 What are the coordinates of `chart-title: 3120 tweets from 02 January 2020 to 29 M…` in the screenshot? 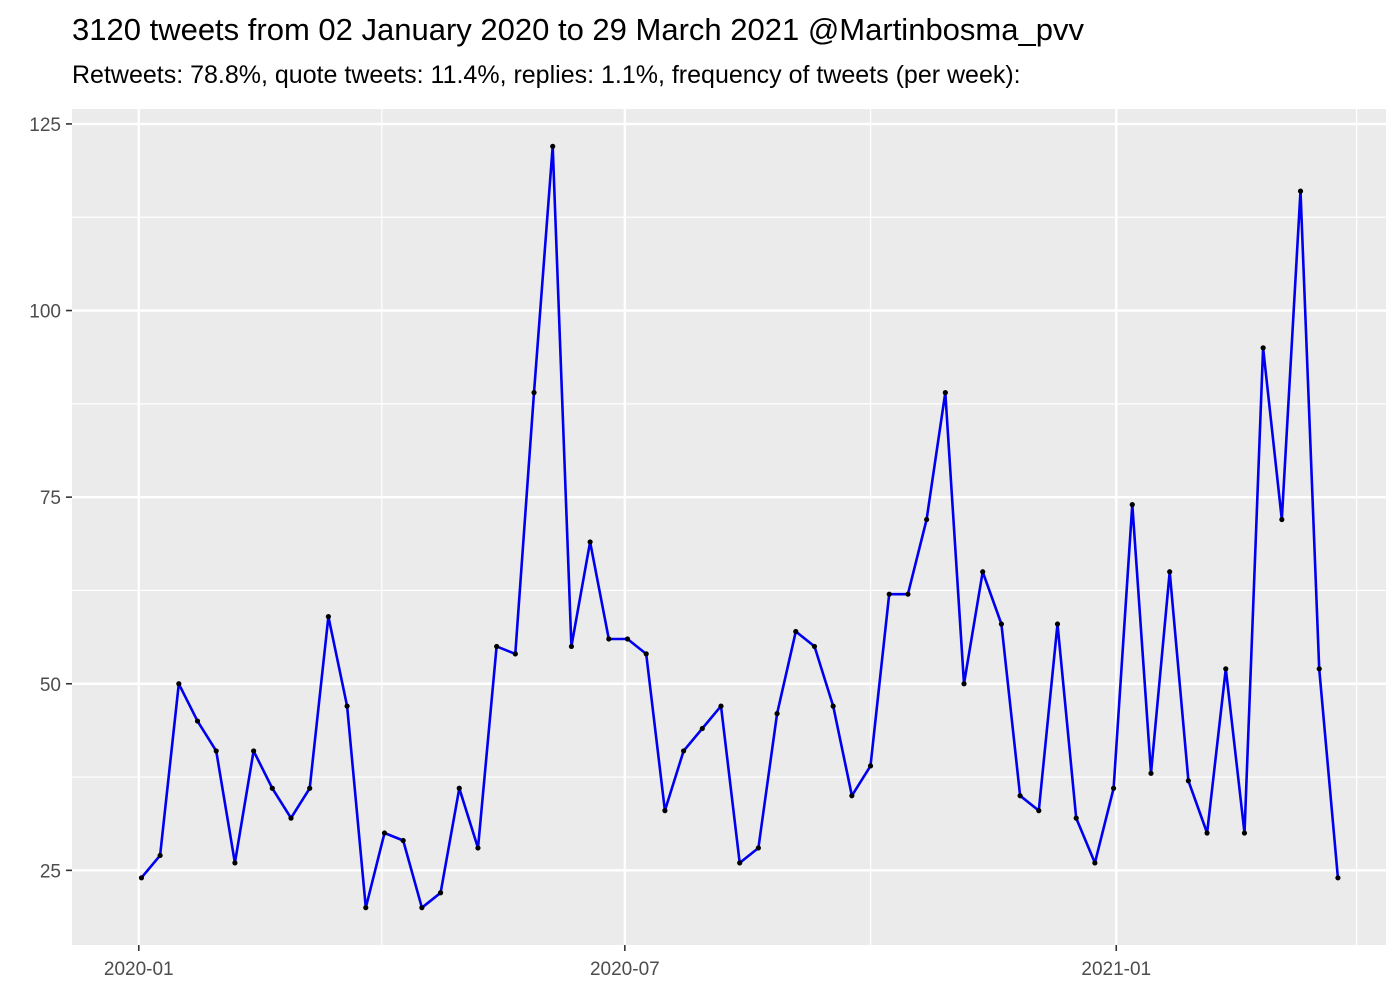 It's located at (578, 29).